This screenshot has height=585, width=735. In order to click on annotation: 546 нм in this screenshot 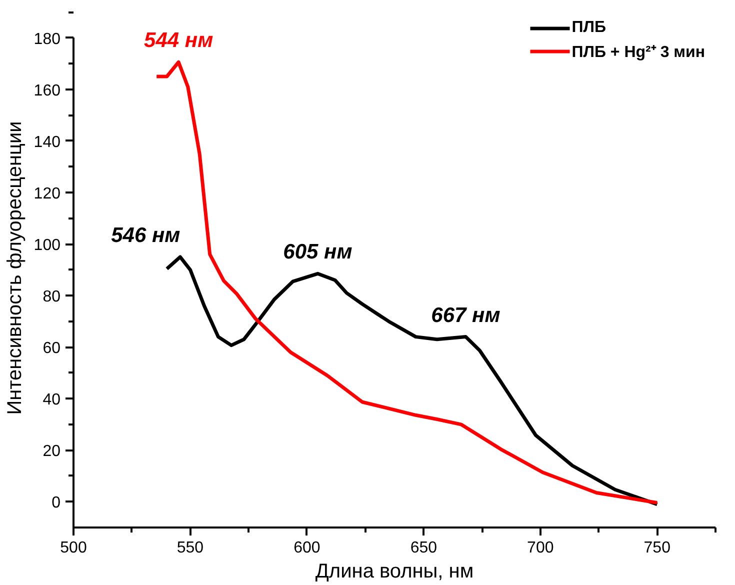, I will do `click(146, 235)`.